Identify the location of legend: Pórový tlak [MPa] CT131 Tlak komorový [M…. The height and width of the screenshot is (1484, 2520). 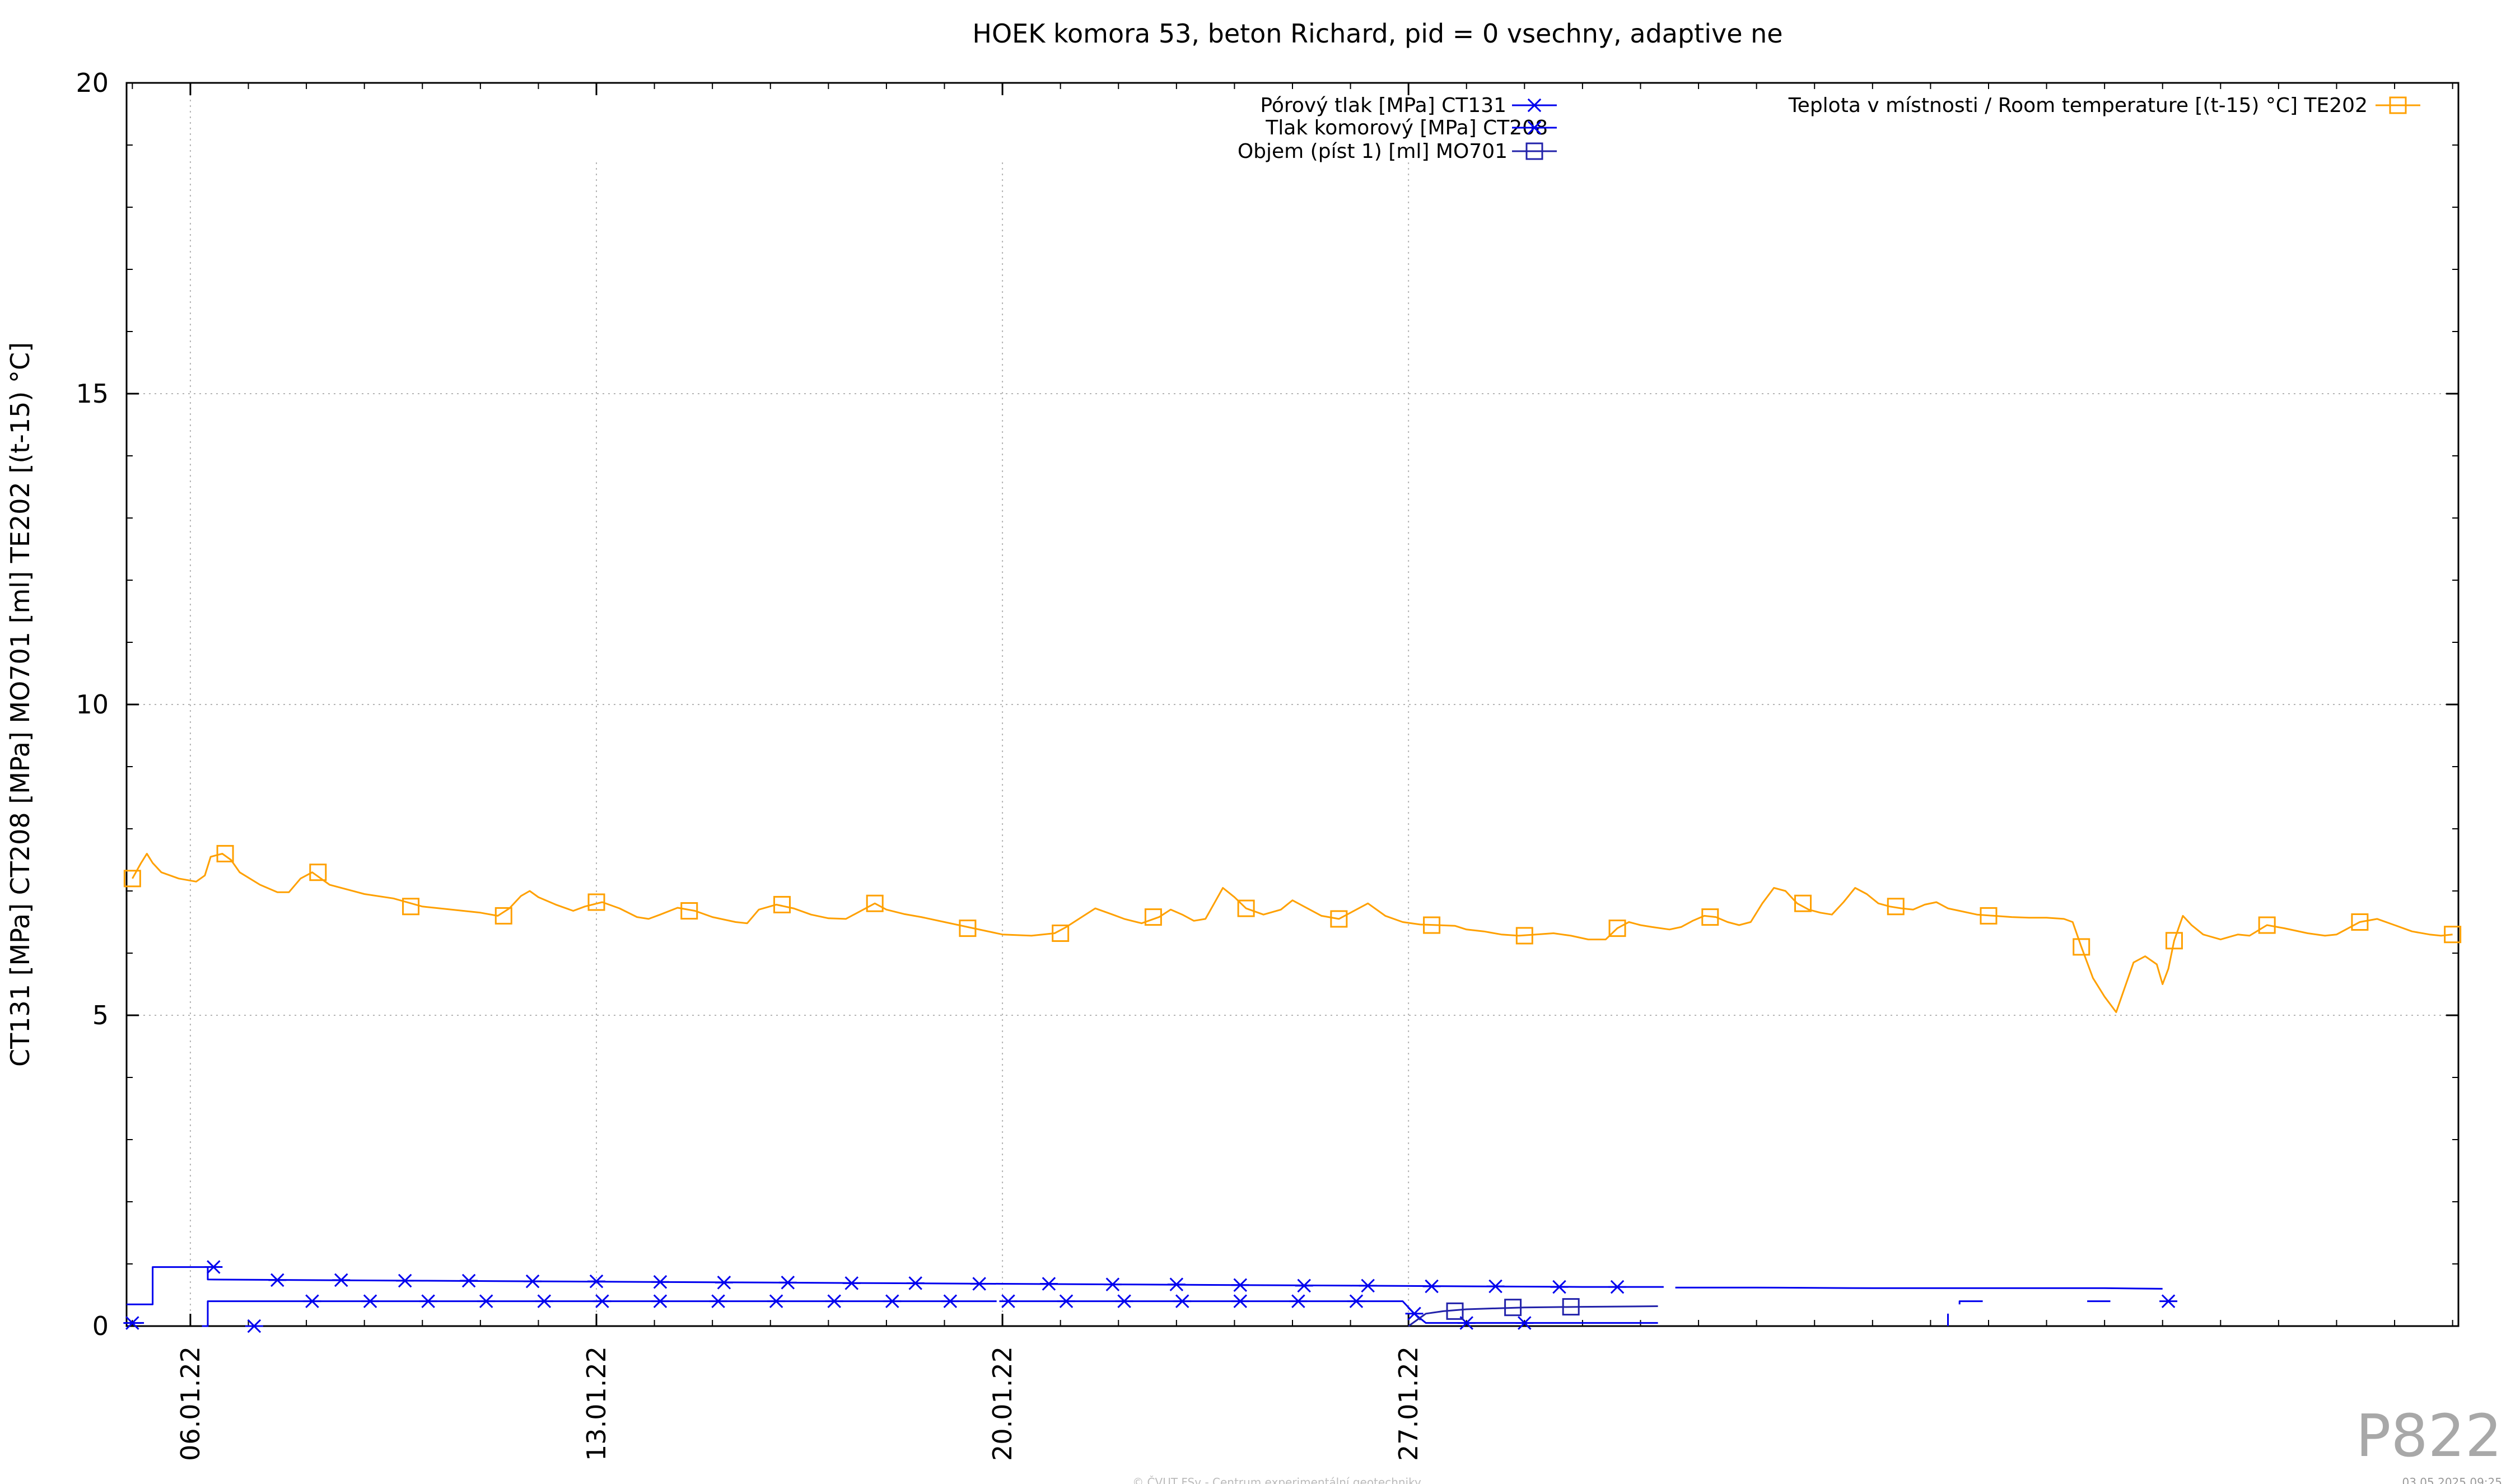
(1829, 129).